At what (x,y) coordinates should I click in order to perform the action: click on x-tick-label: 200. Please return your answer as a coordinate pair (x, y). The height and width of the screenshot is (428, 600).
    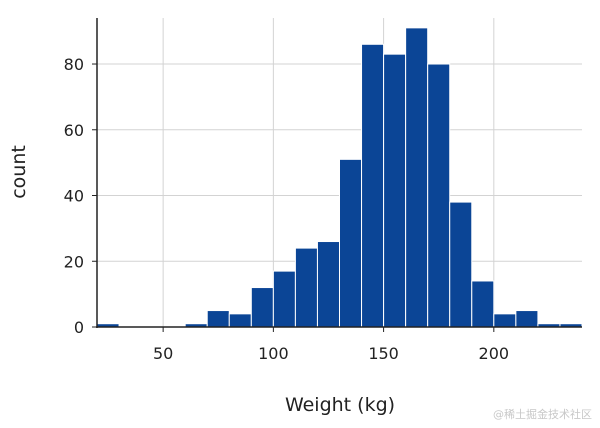
    Looking at the image, I should click on (494, 353).